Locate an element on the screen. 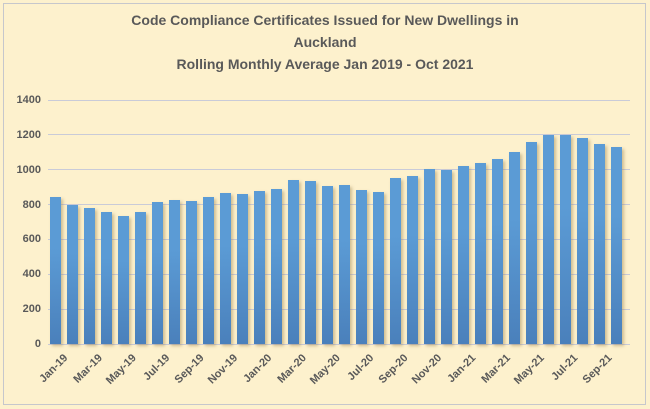 This screenshot has width=650, height=409. x-axis-label: Sep-21 is located at coordinates (597, 369).